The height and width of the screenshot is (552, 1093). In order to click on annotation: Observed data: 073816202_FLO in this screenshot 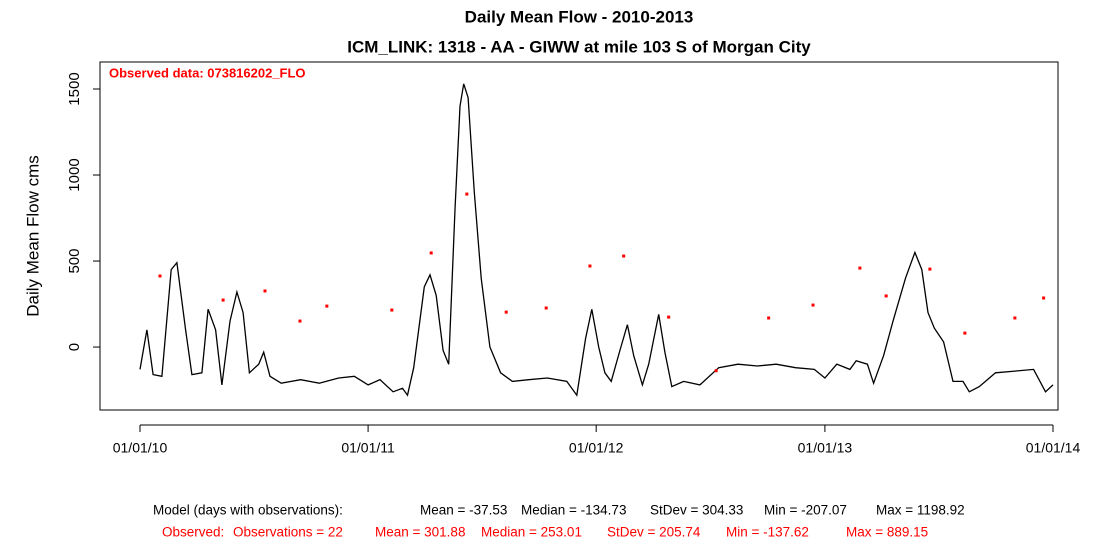, I will do `click(207, 72)`.